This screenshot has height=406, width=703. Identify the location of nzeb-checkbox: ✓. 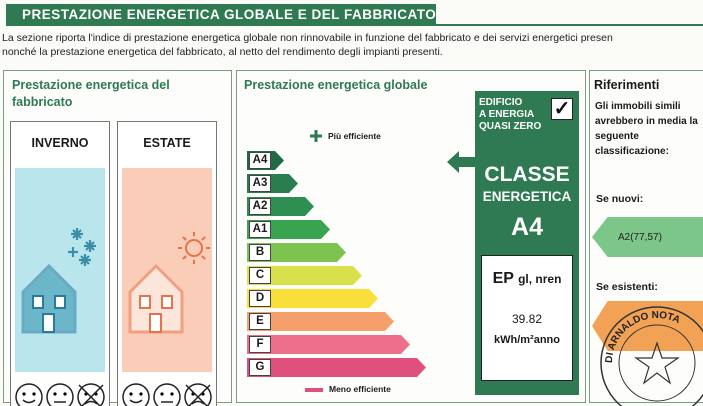
(562, 109).